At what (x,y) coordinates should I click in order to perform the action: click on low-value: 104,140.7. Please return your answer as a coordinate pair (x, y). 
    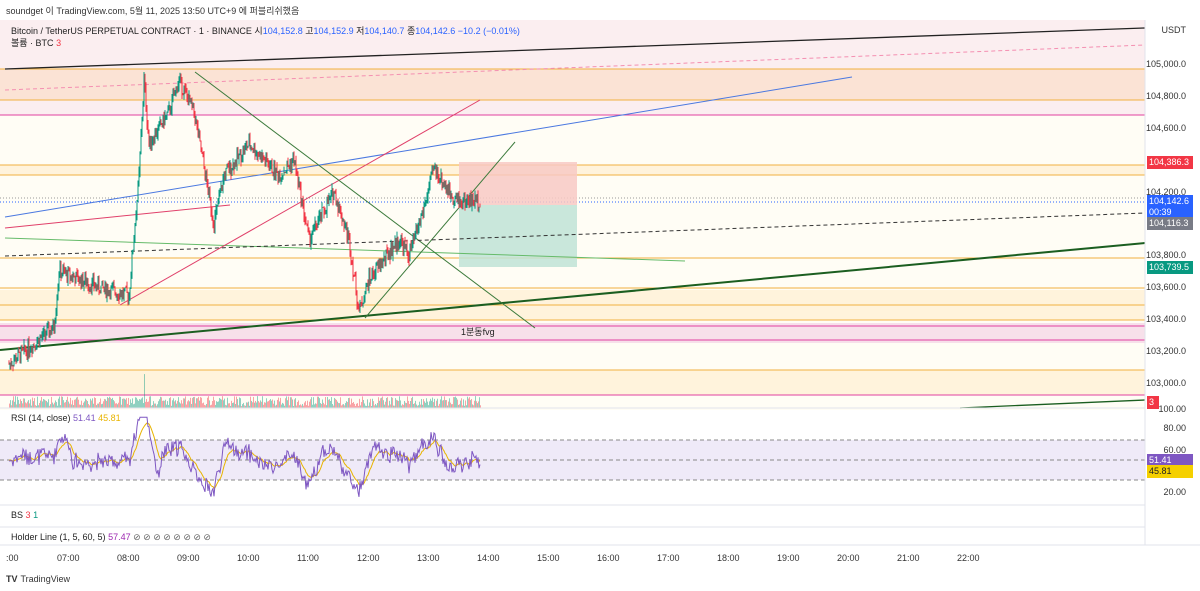
    Looking at the image, I should click on (384, 31).